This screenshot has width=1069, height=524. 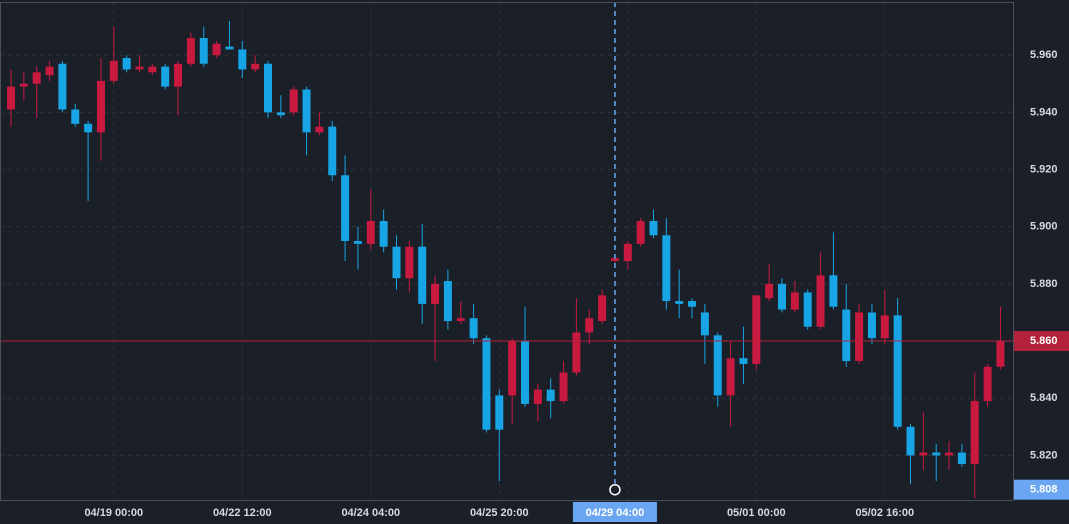 I want to click on x-tick-label: 05/02 16:00, so click(x=884, y=513).